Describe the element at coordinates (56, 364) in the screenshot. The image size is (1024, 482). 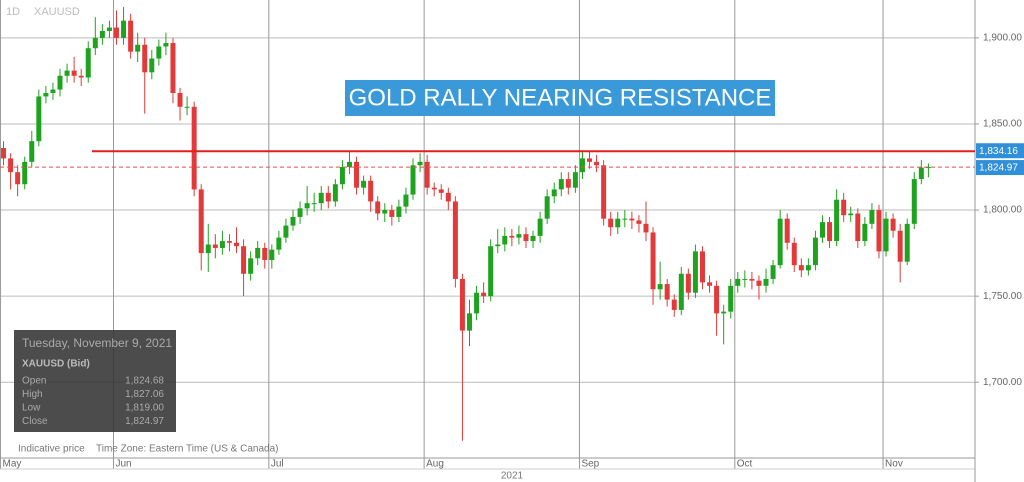
I see `info-instrument: XAUUSD (Bid)` at that location.